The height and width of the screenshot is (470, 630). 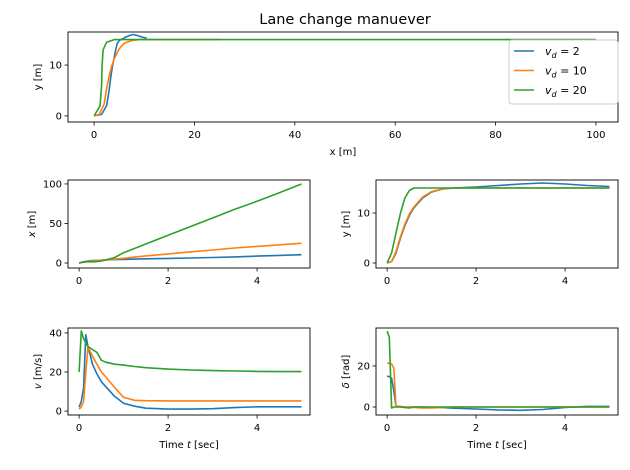 What do you see at coordinates (32, 225) in the screenshot?
I see `y-axis-label: x [m]` at bounding box center [32, 225].